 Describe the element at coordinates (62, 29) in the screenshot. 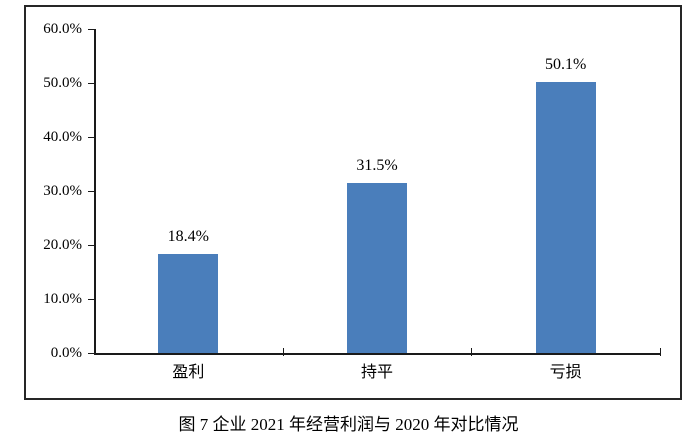

I see `y-axis-tick-label: 60.0%` at that location.